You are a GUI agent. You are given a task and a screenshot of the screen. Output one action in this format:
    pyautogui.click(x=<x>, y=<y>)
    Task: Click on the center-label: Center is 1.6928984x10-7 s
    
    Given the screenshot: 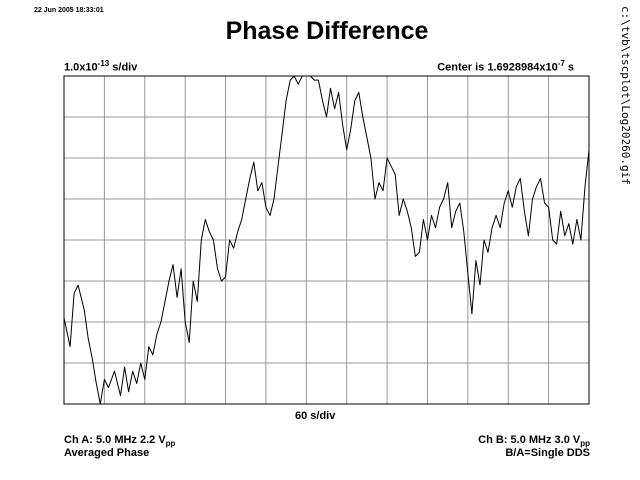 What is the action you would take?
    pyautogui.click(x=505, y=66)
    